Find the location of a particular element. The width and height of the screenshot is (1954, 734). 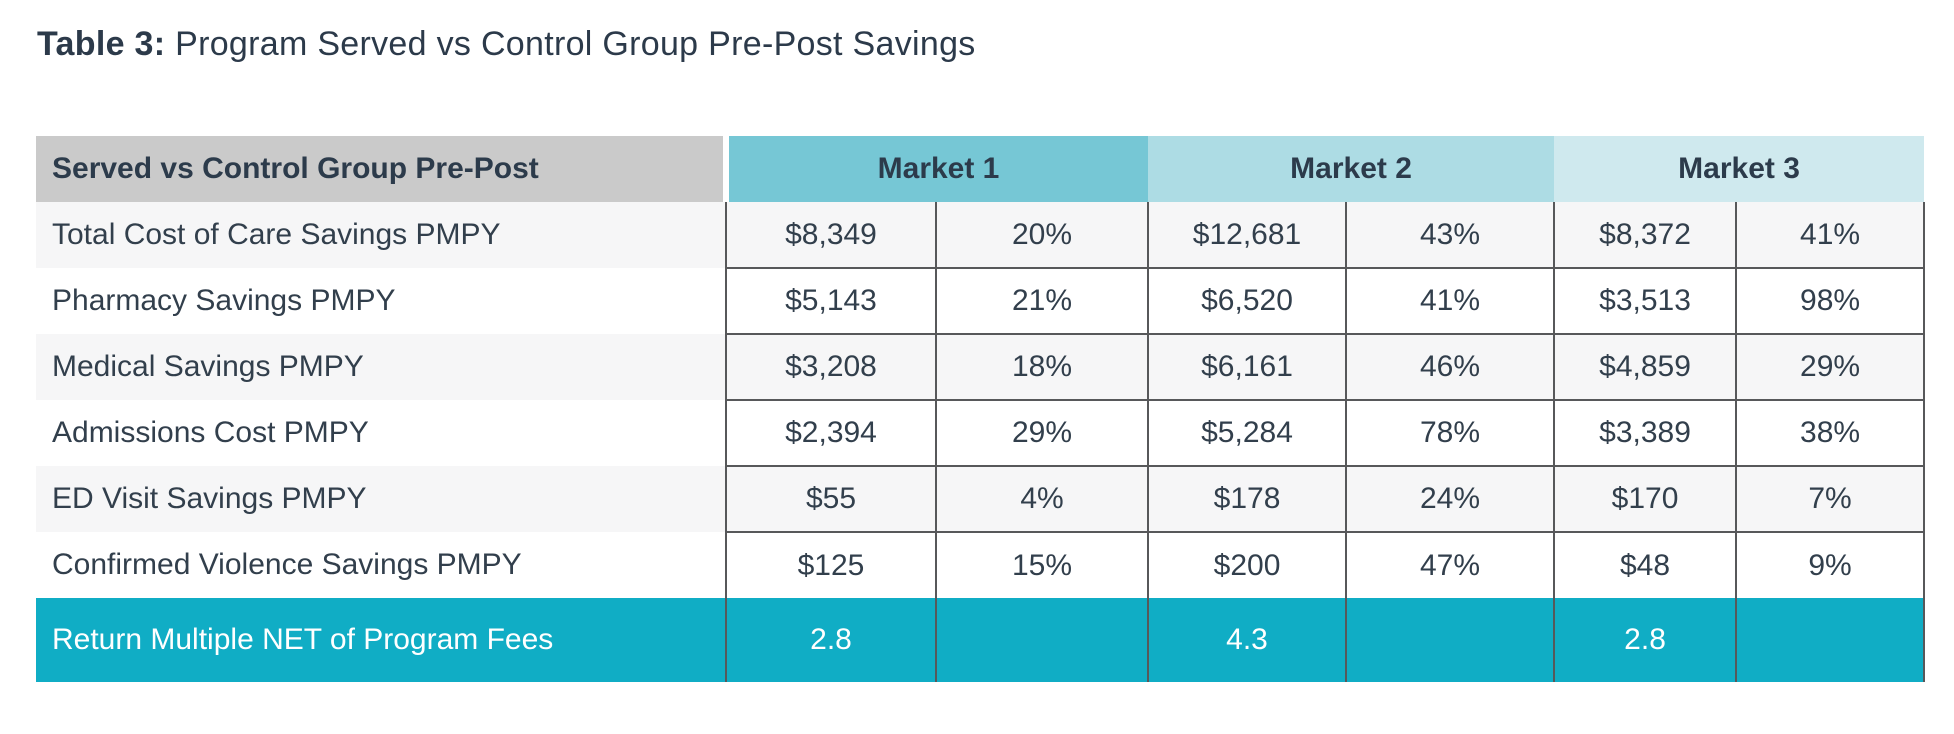

cell-value: $55 is located at coordinates (831, 499).